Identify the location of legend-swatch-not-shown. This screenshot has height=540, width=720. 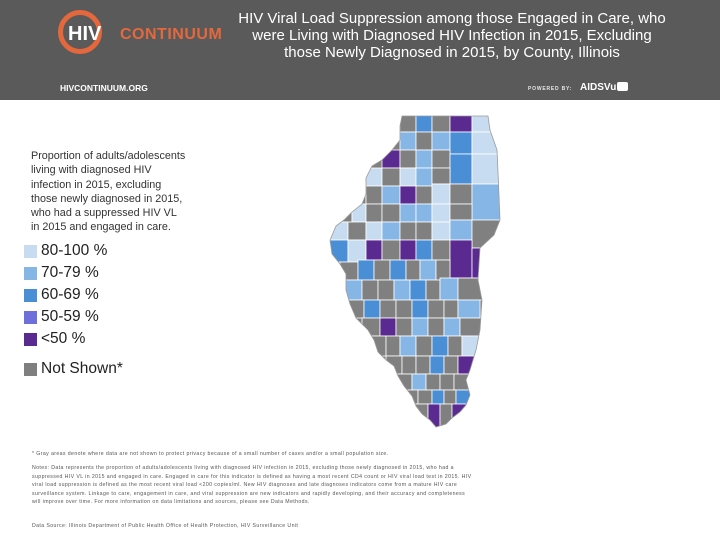
(30, 369).